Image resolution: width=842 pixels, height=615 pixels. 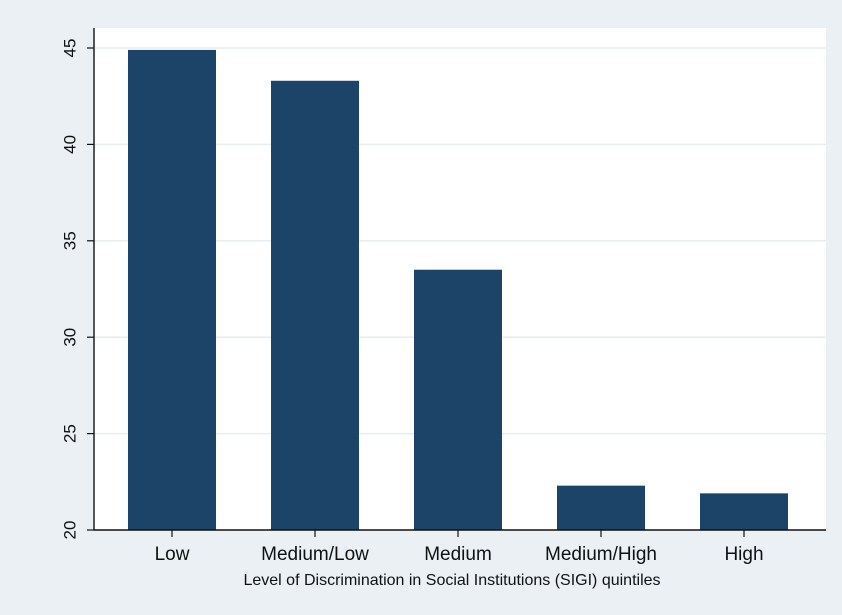 I want to click on x-tick-label: High, so click(x=743, y=554).